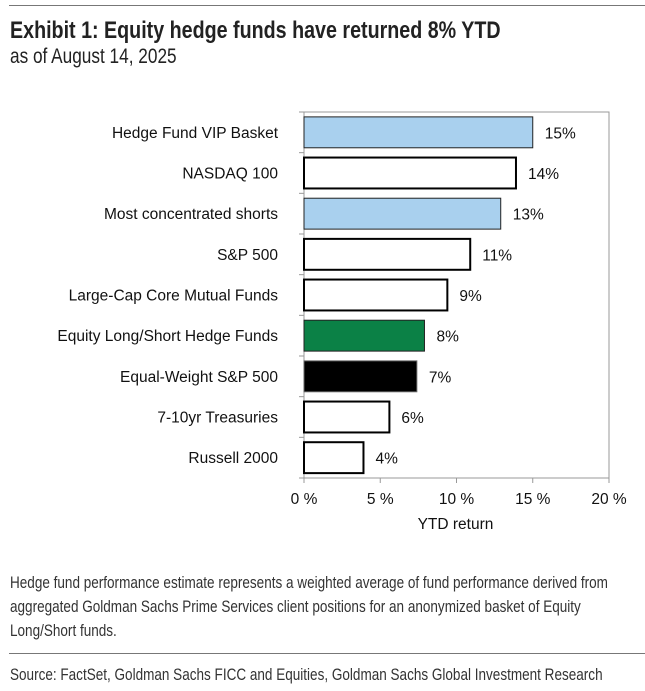 This screenshot has height=691, width=645. Describe the element at coordinates (327, 653) in the screenshot. I see `source-rule` at that location.